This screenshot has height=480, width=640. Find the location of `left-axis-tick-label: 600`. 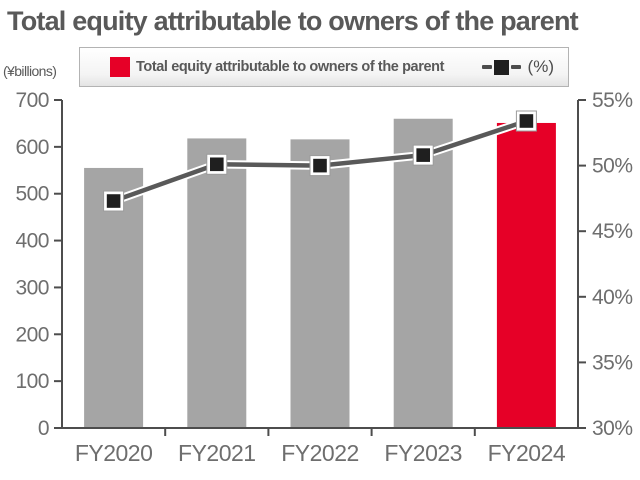

left-axis-tick-label: 600 is located at coordinates (32, 147).